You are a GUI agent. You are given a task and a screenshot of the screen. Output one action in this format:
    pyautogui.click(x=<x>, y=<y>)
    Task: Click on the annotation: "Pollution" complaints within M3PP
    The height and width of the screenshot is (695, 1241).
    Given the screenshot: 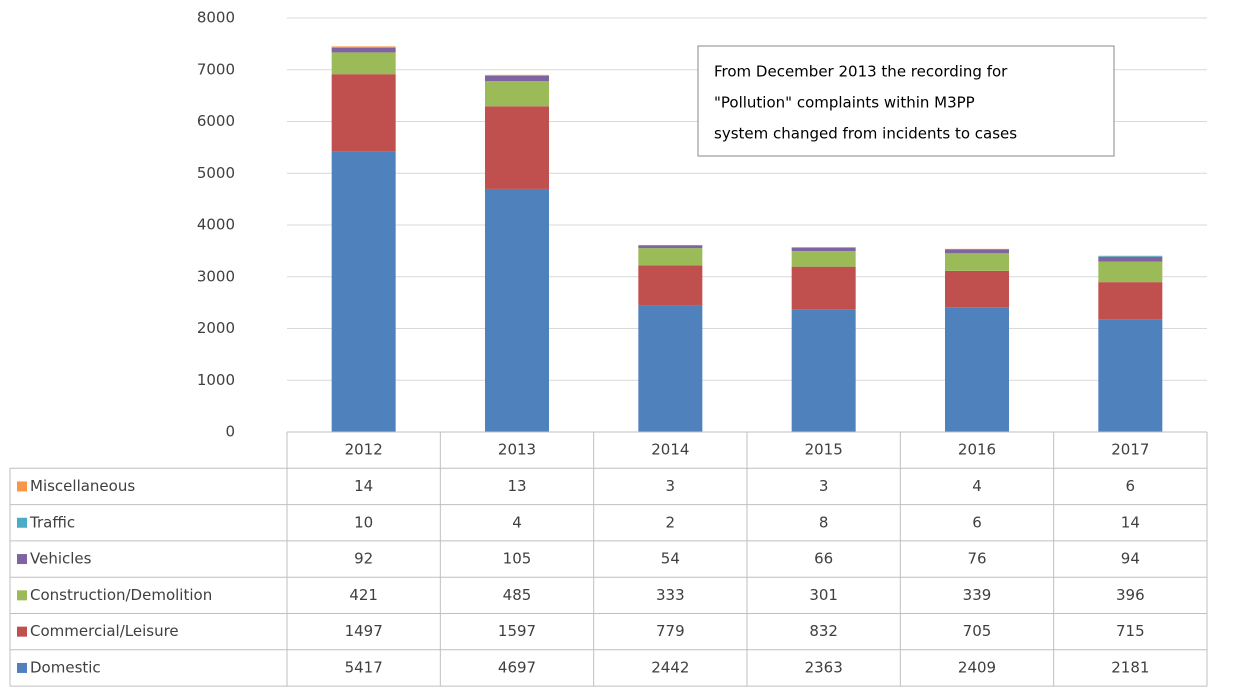 What is the action you would take?
    pyautogui.click(x=844, y=103)
    